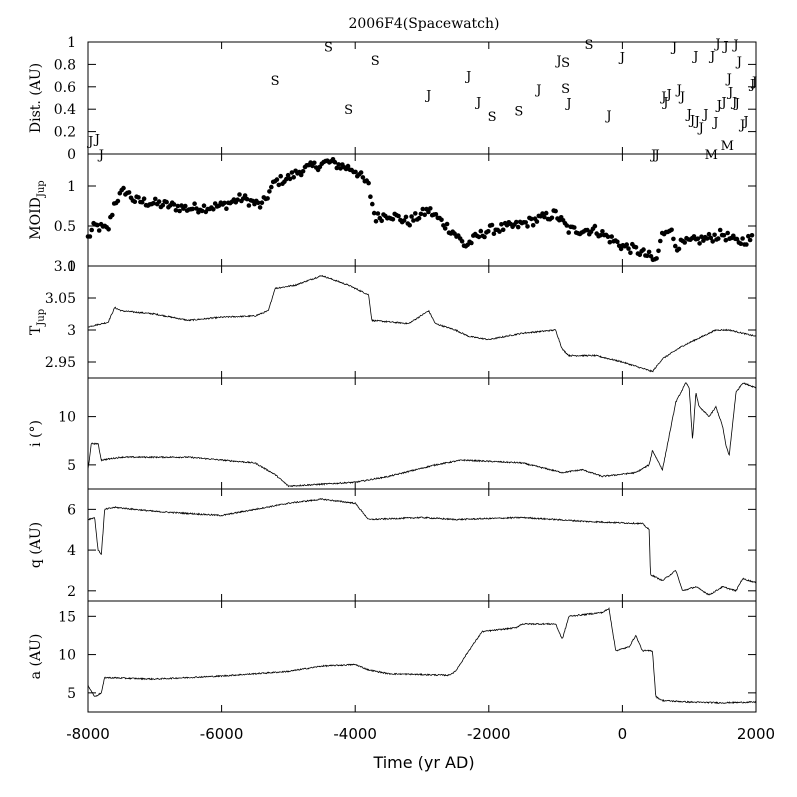 The image size is (797, 797). I want to click on panel-q: 2 4 6 q (AU), so click(392, 545).